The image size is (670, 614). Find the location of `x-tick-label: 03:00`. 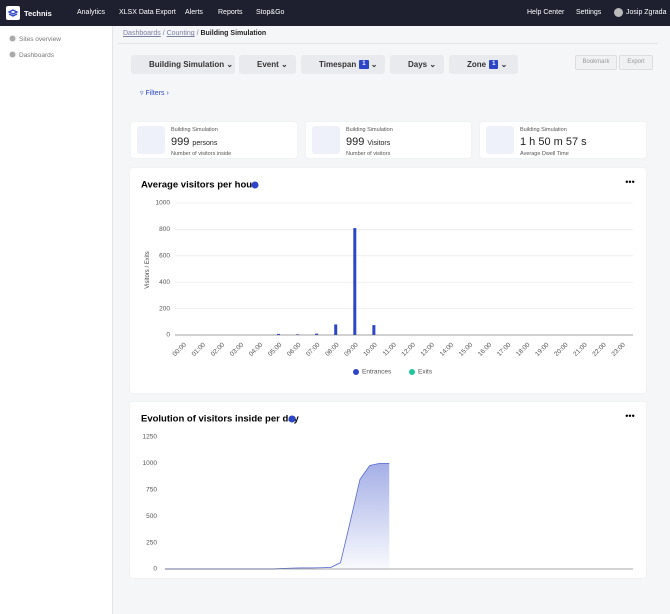

x-tick-label: 03:00 is located at coordinates (237, 349).